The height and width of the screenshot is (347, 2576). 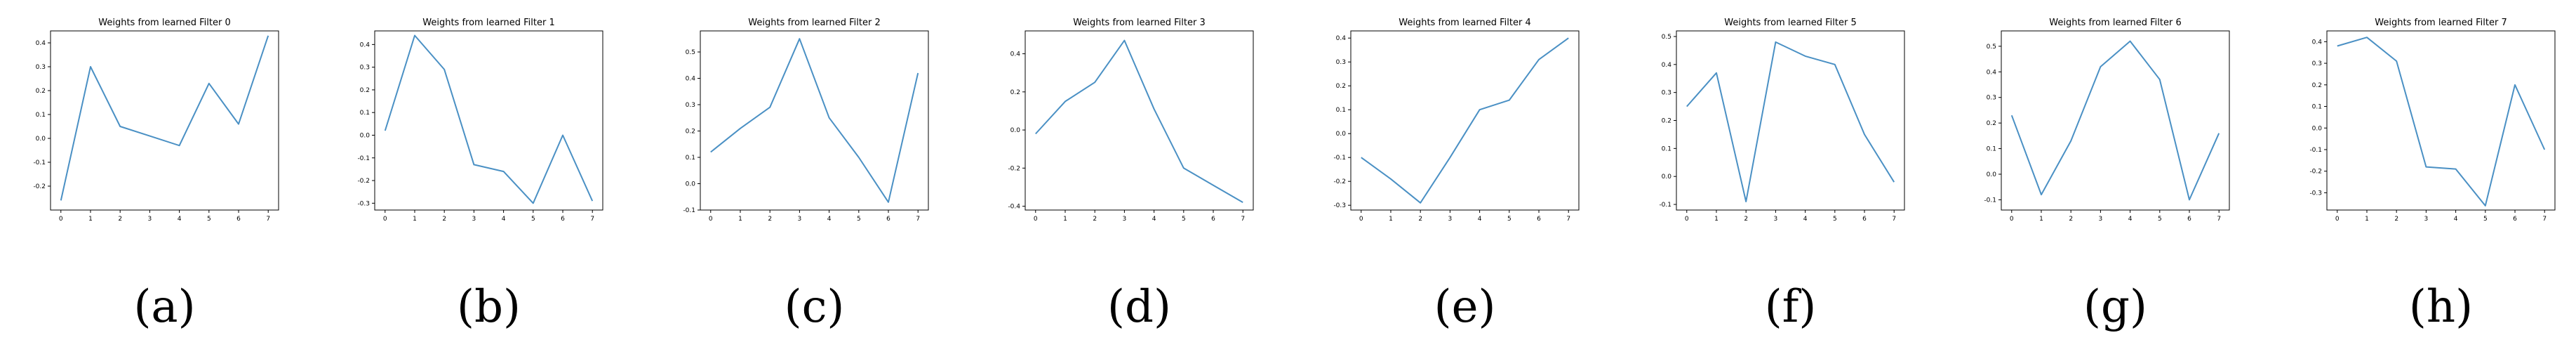 What do you see at coordinates (1139, 23) in the screenshot?
I see `chart-title: Weights from learned Filter 3` at bounding box center [1139, 23].